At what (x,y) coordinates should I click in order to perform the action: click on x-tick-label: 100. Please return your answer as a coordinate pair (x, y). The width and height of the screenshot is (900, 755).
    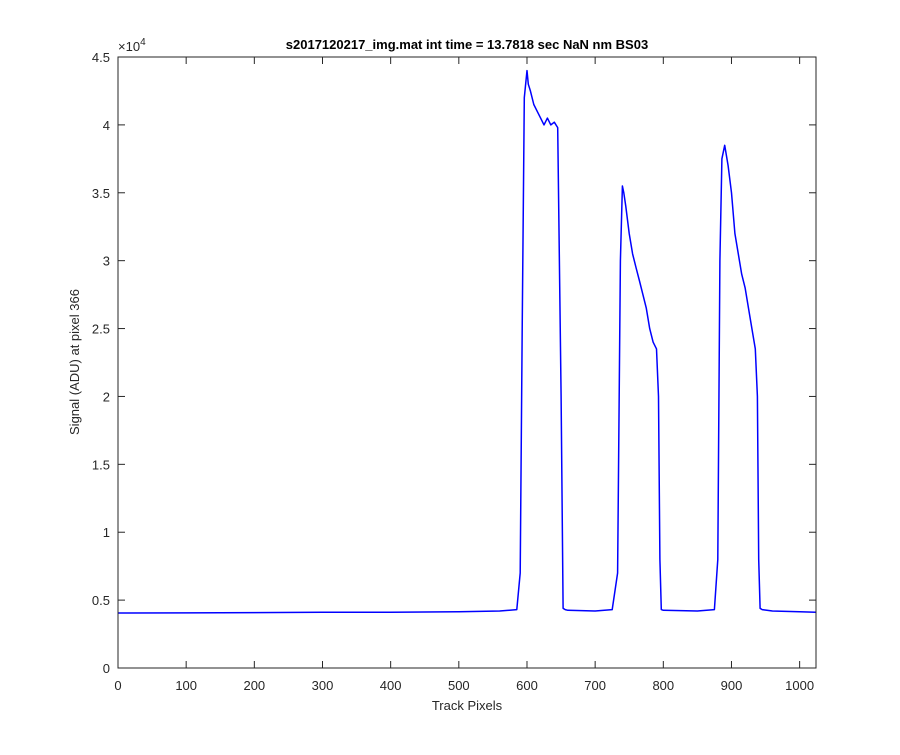
    Looking at the image, I should click on (186, 685).